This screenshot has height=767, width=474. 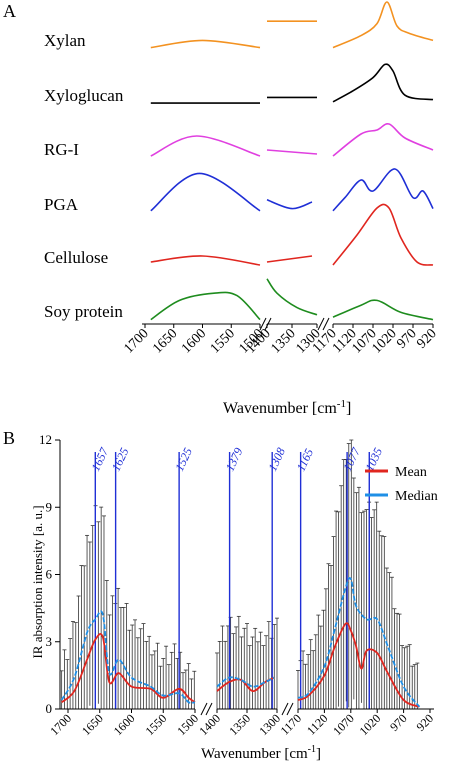 I want to click on sample-name-pga: PGA, so click(x=61, y=204).